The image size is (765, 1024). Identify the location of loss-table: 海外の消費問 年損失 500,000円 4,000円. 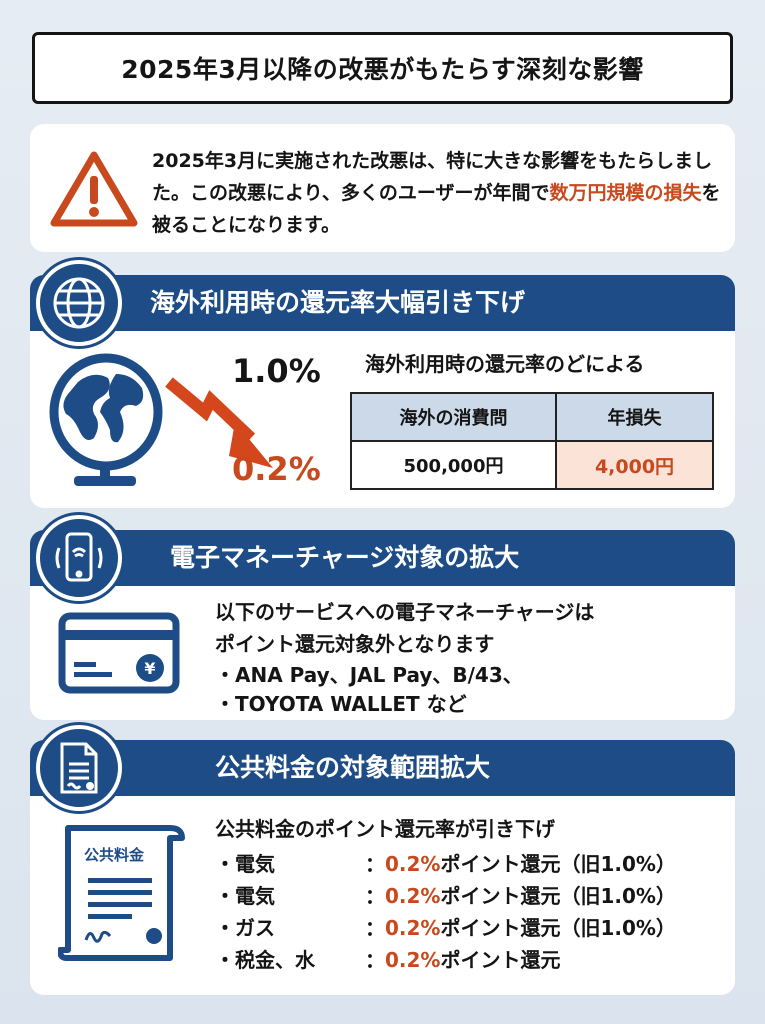
(532, 441).